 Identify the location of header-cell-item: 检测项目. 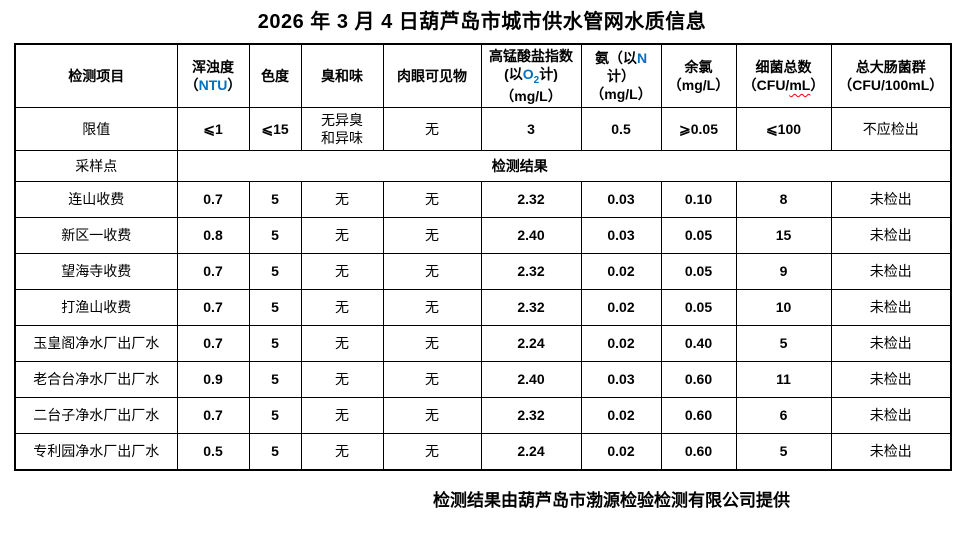
(96, 75).